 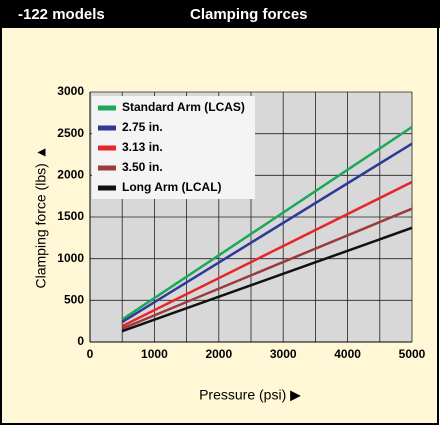 I want to click on header-left: -122 models, so click(x=61, y=14).